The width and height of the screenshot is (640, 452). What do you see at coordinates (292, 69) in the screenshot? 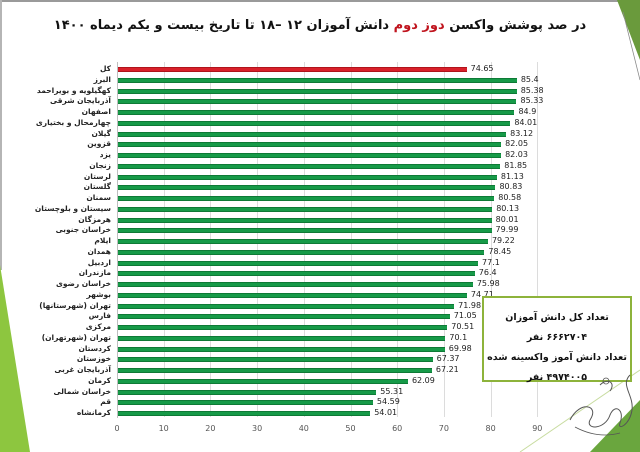
I see `total-bar` at bounding box center [292, 69].